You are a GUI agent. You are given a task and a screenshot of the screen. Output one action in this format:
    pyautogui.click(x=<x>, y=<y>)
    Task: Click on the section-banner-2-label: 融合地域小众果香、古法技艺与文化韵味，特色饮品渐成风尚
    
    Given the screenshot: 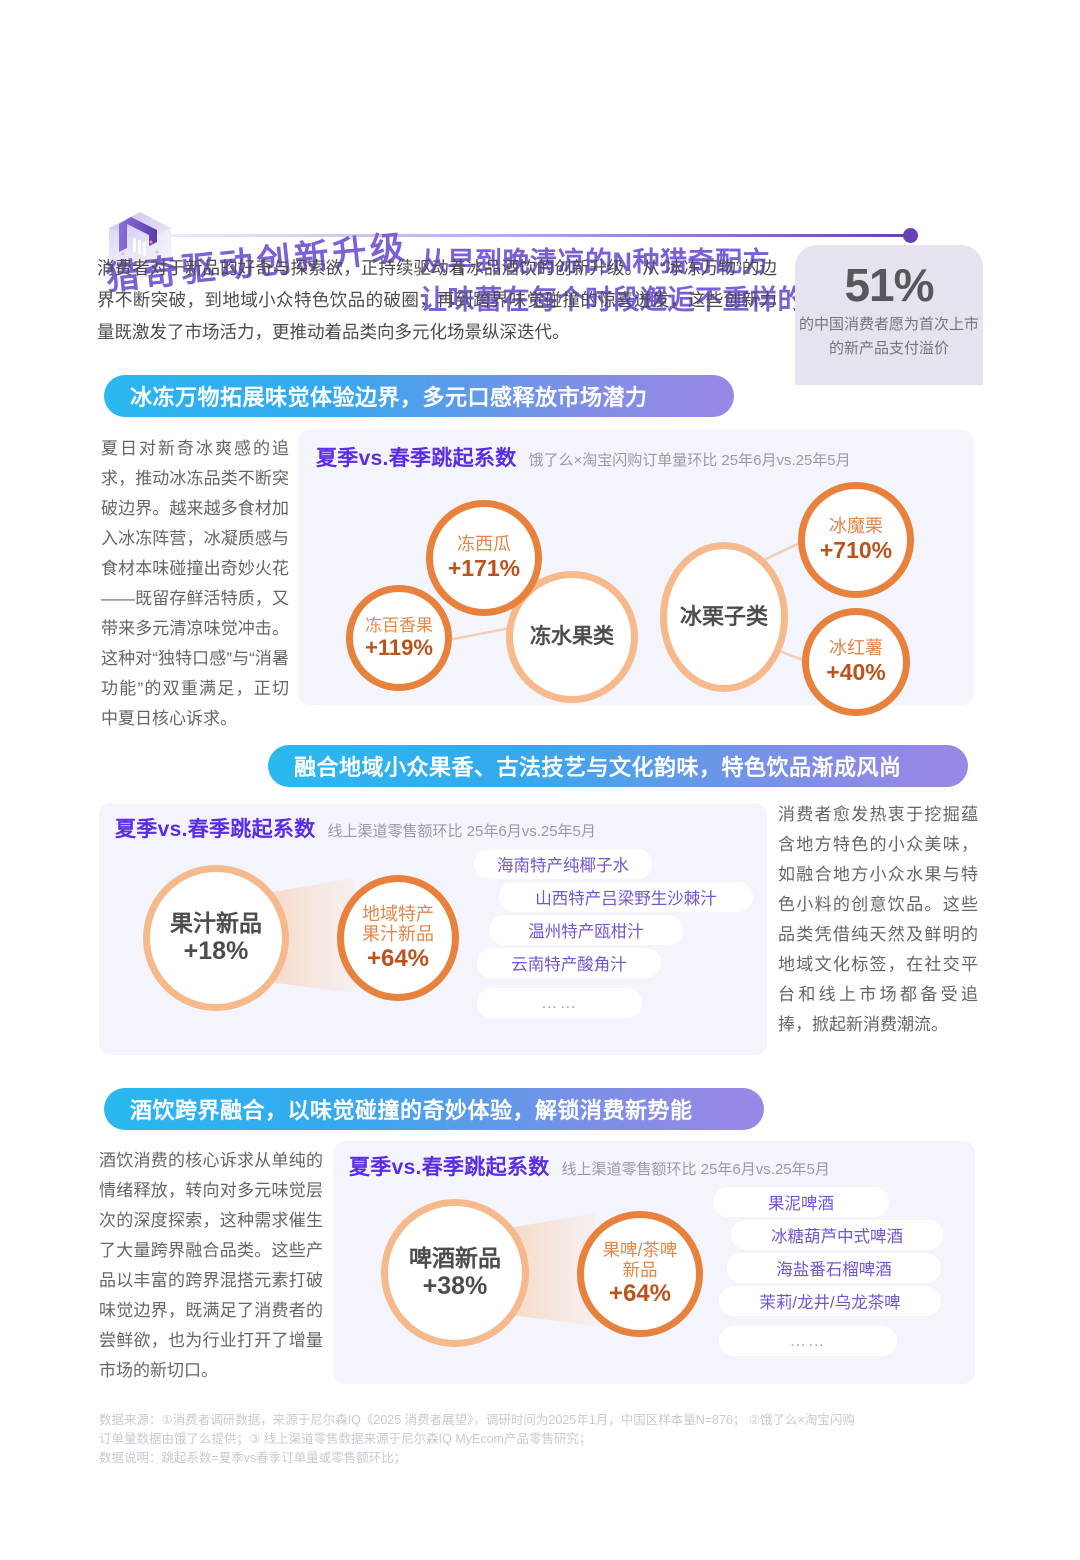 What is the action you would take?
    pyautogui.click(x=598, y=767)
    